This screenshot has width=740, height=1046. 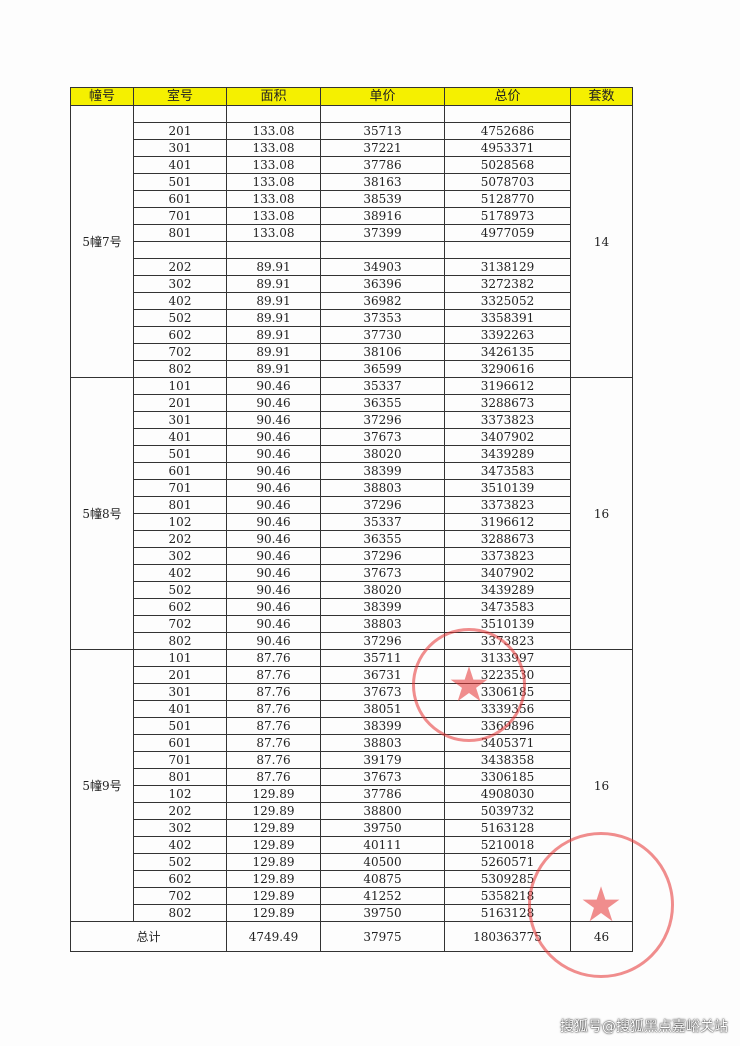 I want to click on table-row: 402 89.91 36982 3325052, so click(x=352, y=301).